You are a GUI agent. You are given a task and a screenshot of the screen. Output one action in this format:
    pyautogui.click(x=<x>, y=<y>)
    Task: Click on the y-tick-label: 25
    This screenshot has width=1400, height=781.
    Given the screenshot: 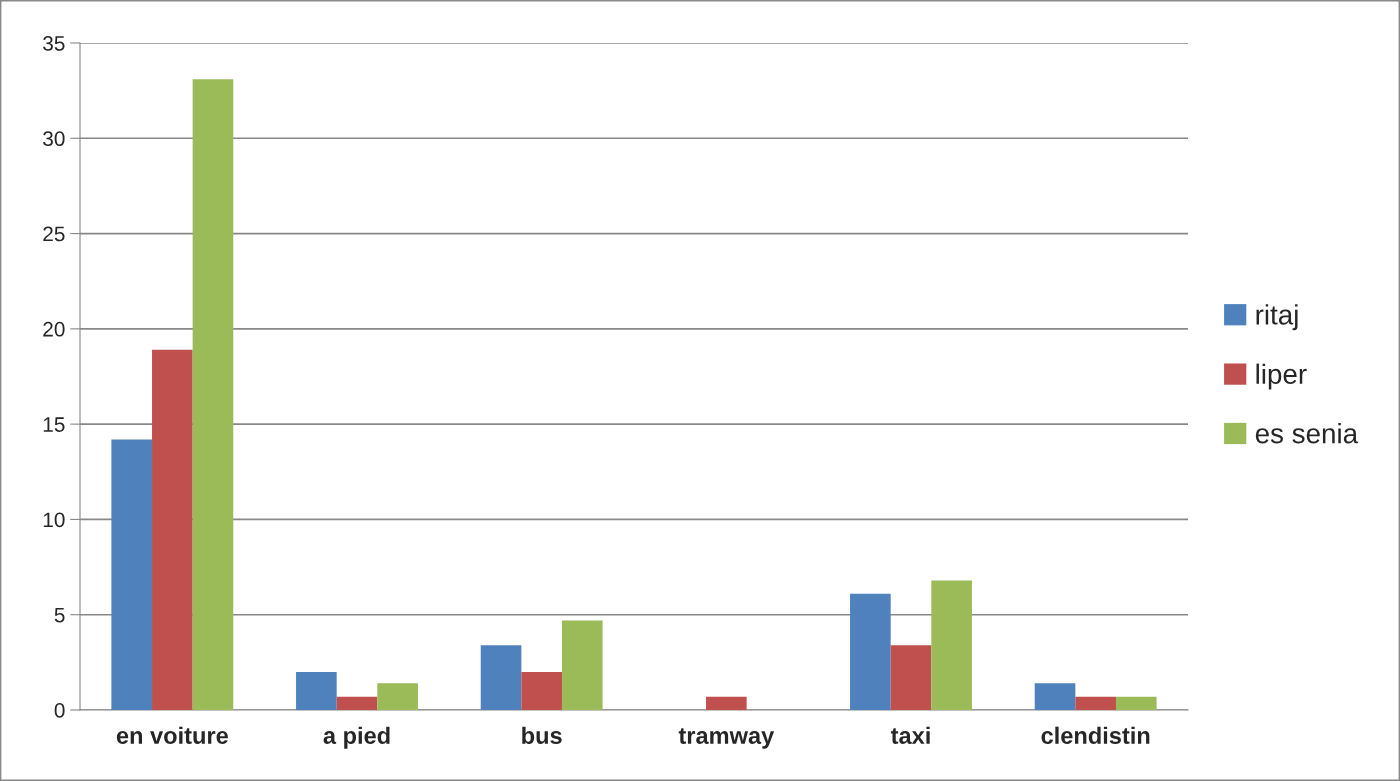 What is the action you would take?
    pyautogui.click(x=54, y=234)
    